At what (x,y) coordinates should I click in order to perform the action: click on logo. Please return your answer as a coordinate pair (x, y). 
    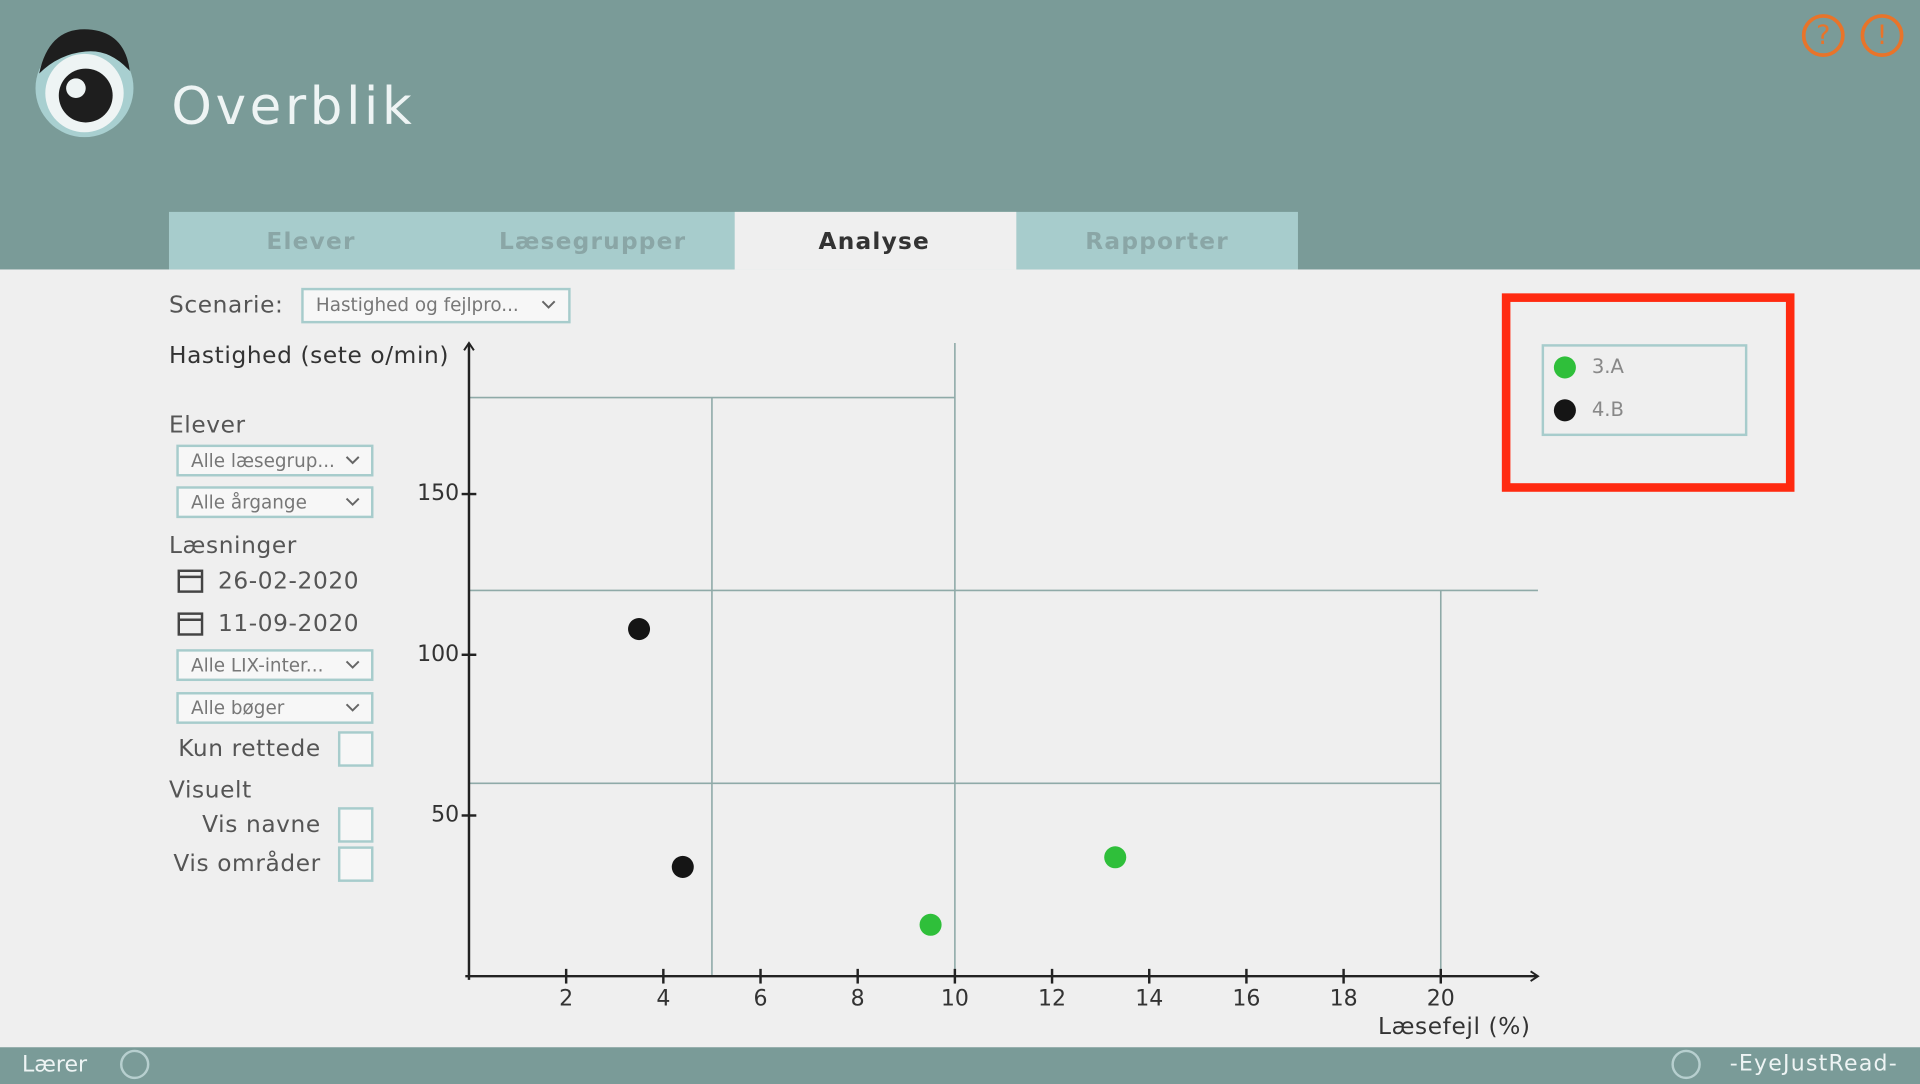
    Looking at the image, I should click on (84, 83).